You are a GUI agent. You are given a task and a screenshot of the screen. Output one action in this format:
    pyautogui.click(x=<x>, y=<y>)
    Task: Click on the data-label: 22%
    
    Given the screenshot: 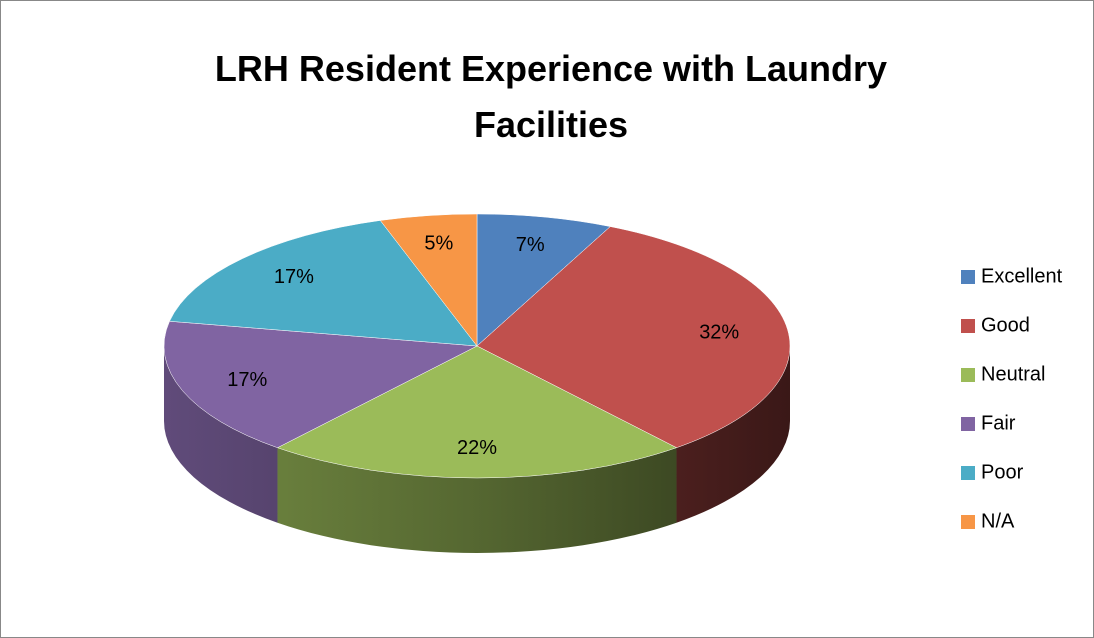 What is the action you would take?
    pyautogui.click(x=477, y=448)
    